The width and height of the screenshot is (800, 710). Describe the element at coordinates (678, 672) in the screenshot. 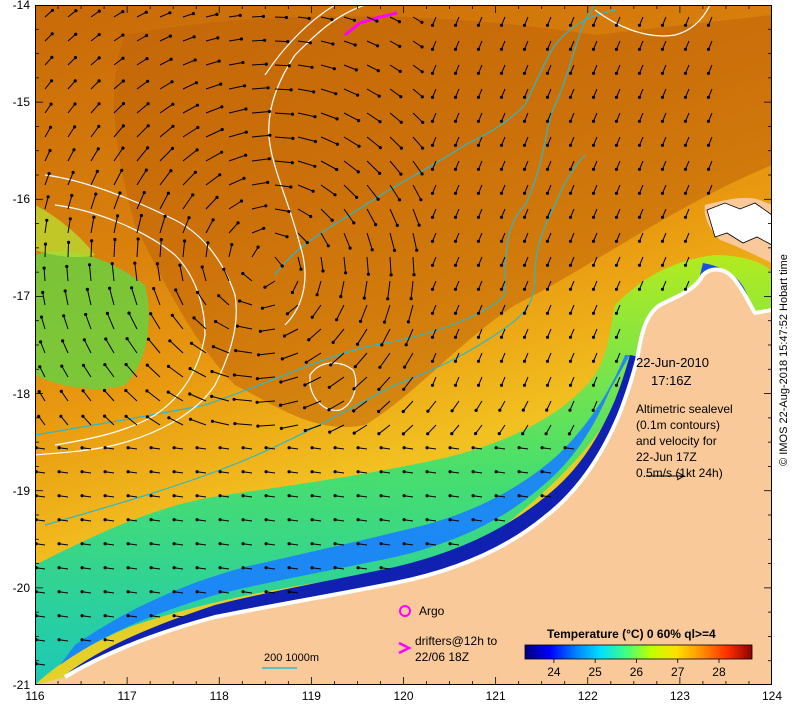

I see `colorbar-tick-label: 27` at that location.